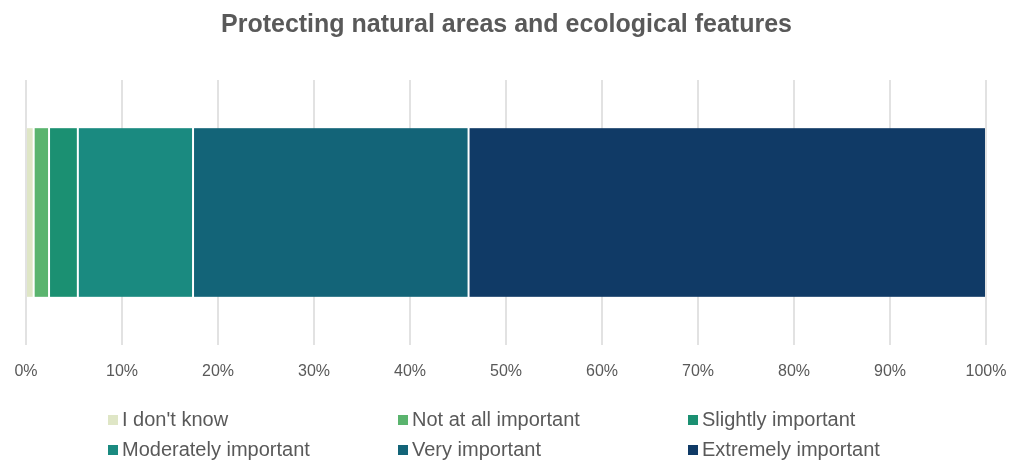  What do you see at coordinates (506, 23) in the screenshot?
I see `chart-title: Protecting natural areas and ecological features` at bounding box center [506, 23].